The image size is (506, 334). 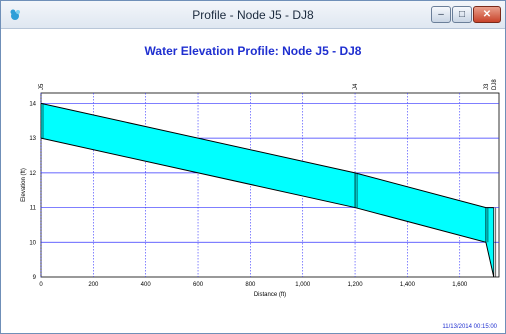 I want to click on x-tick-label: 0, so click(x=41, y=285).